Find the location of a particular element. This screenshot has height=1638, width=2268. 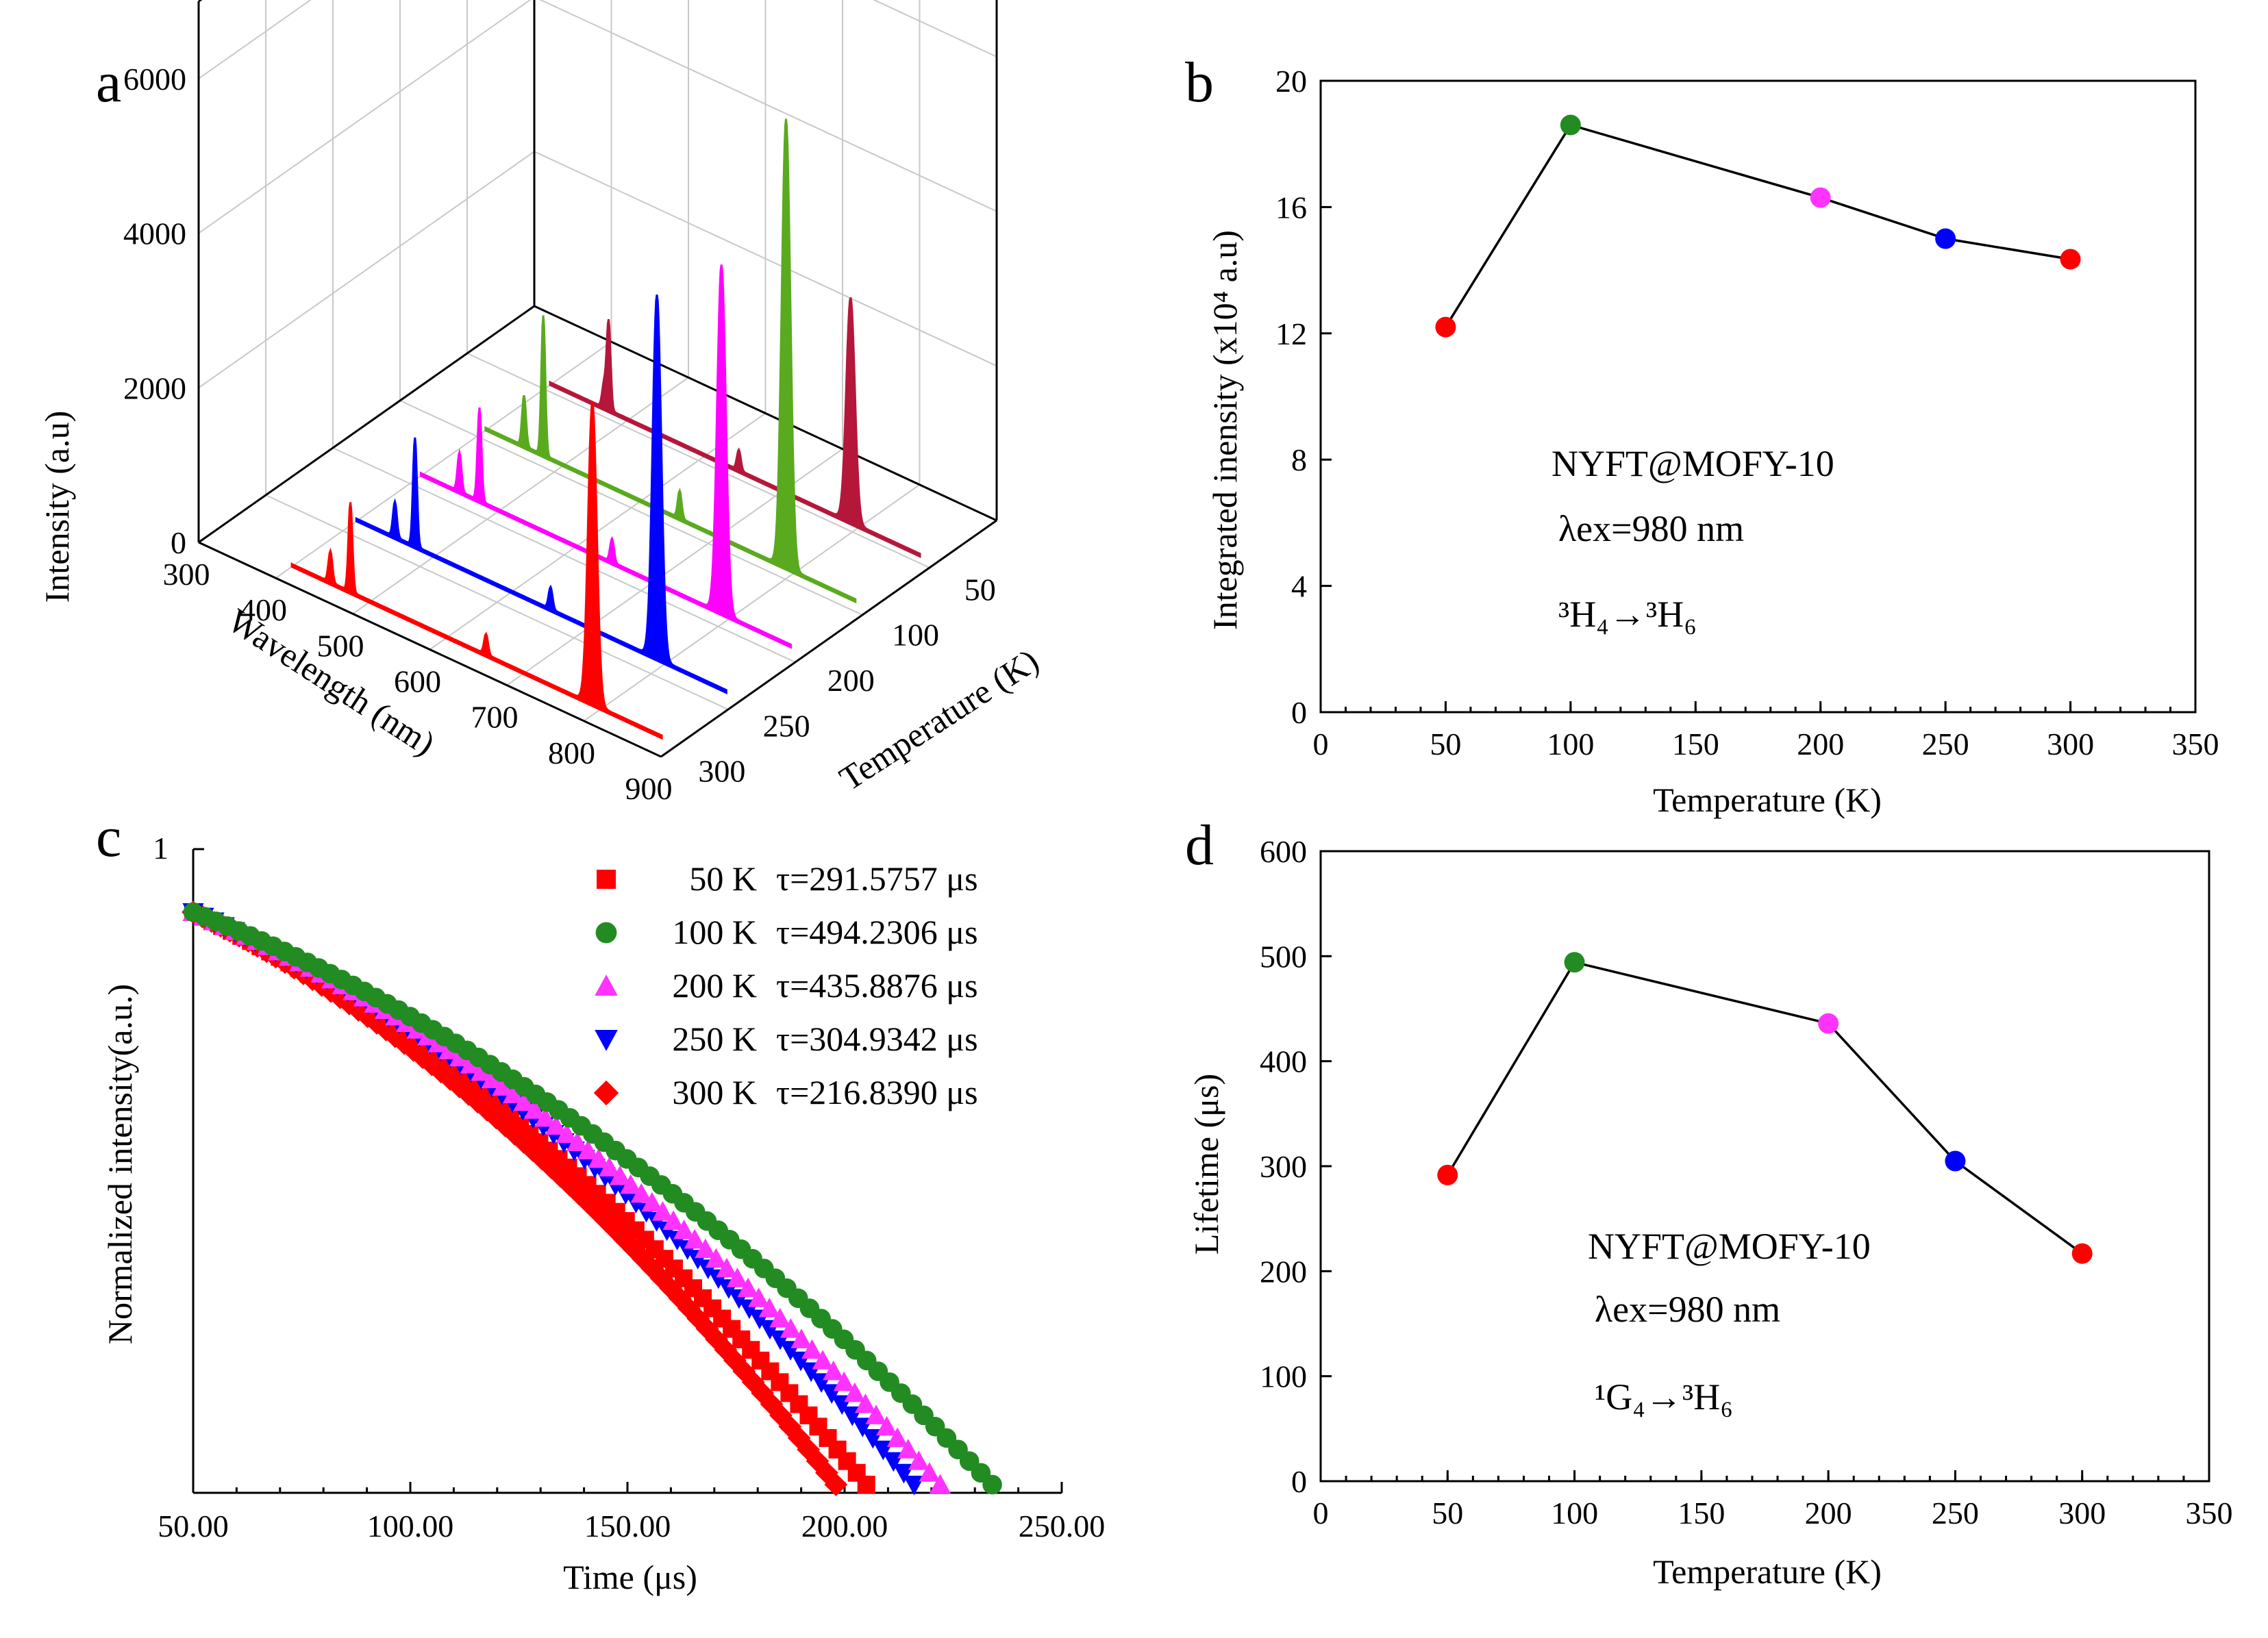

panel-a-zlabel: Intensity (a.u) is located at coordinates (57, 507).